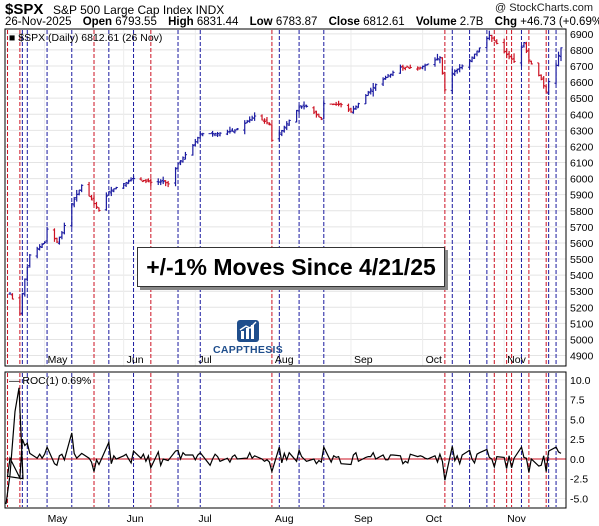 The width and height of the screenshot is (599, 526). Describe the element at coordinates (24, 9) in the screenshot. I see `chart-symbol: $SPX` at that location.